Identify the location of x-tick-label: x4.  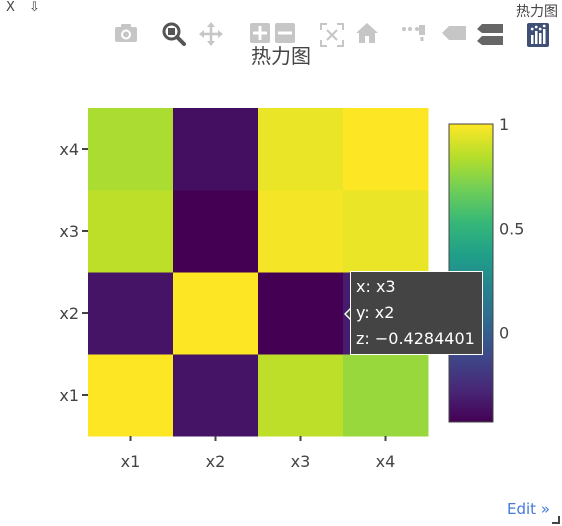
(386, 461).